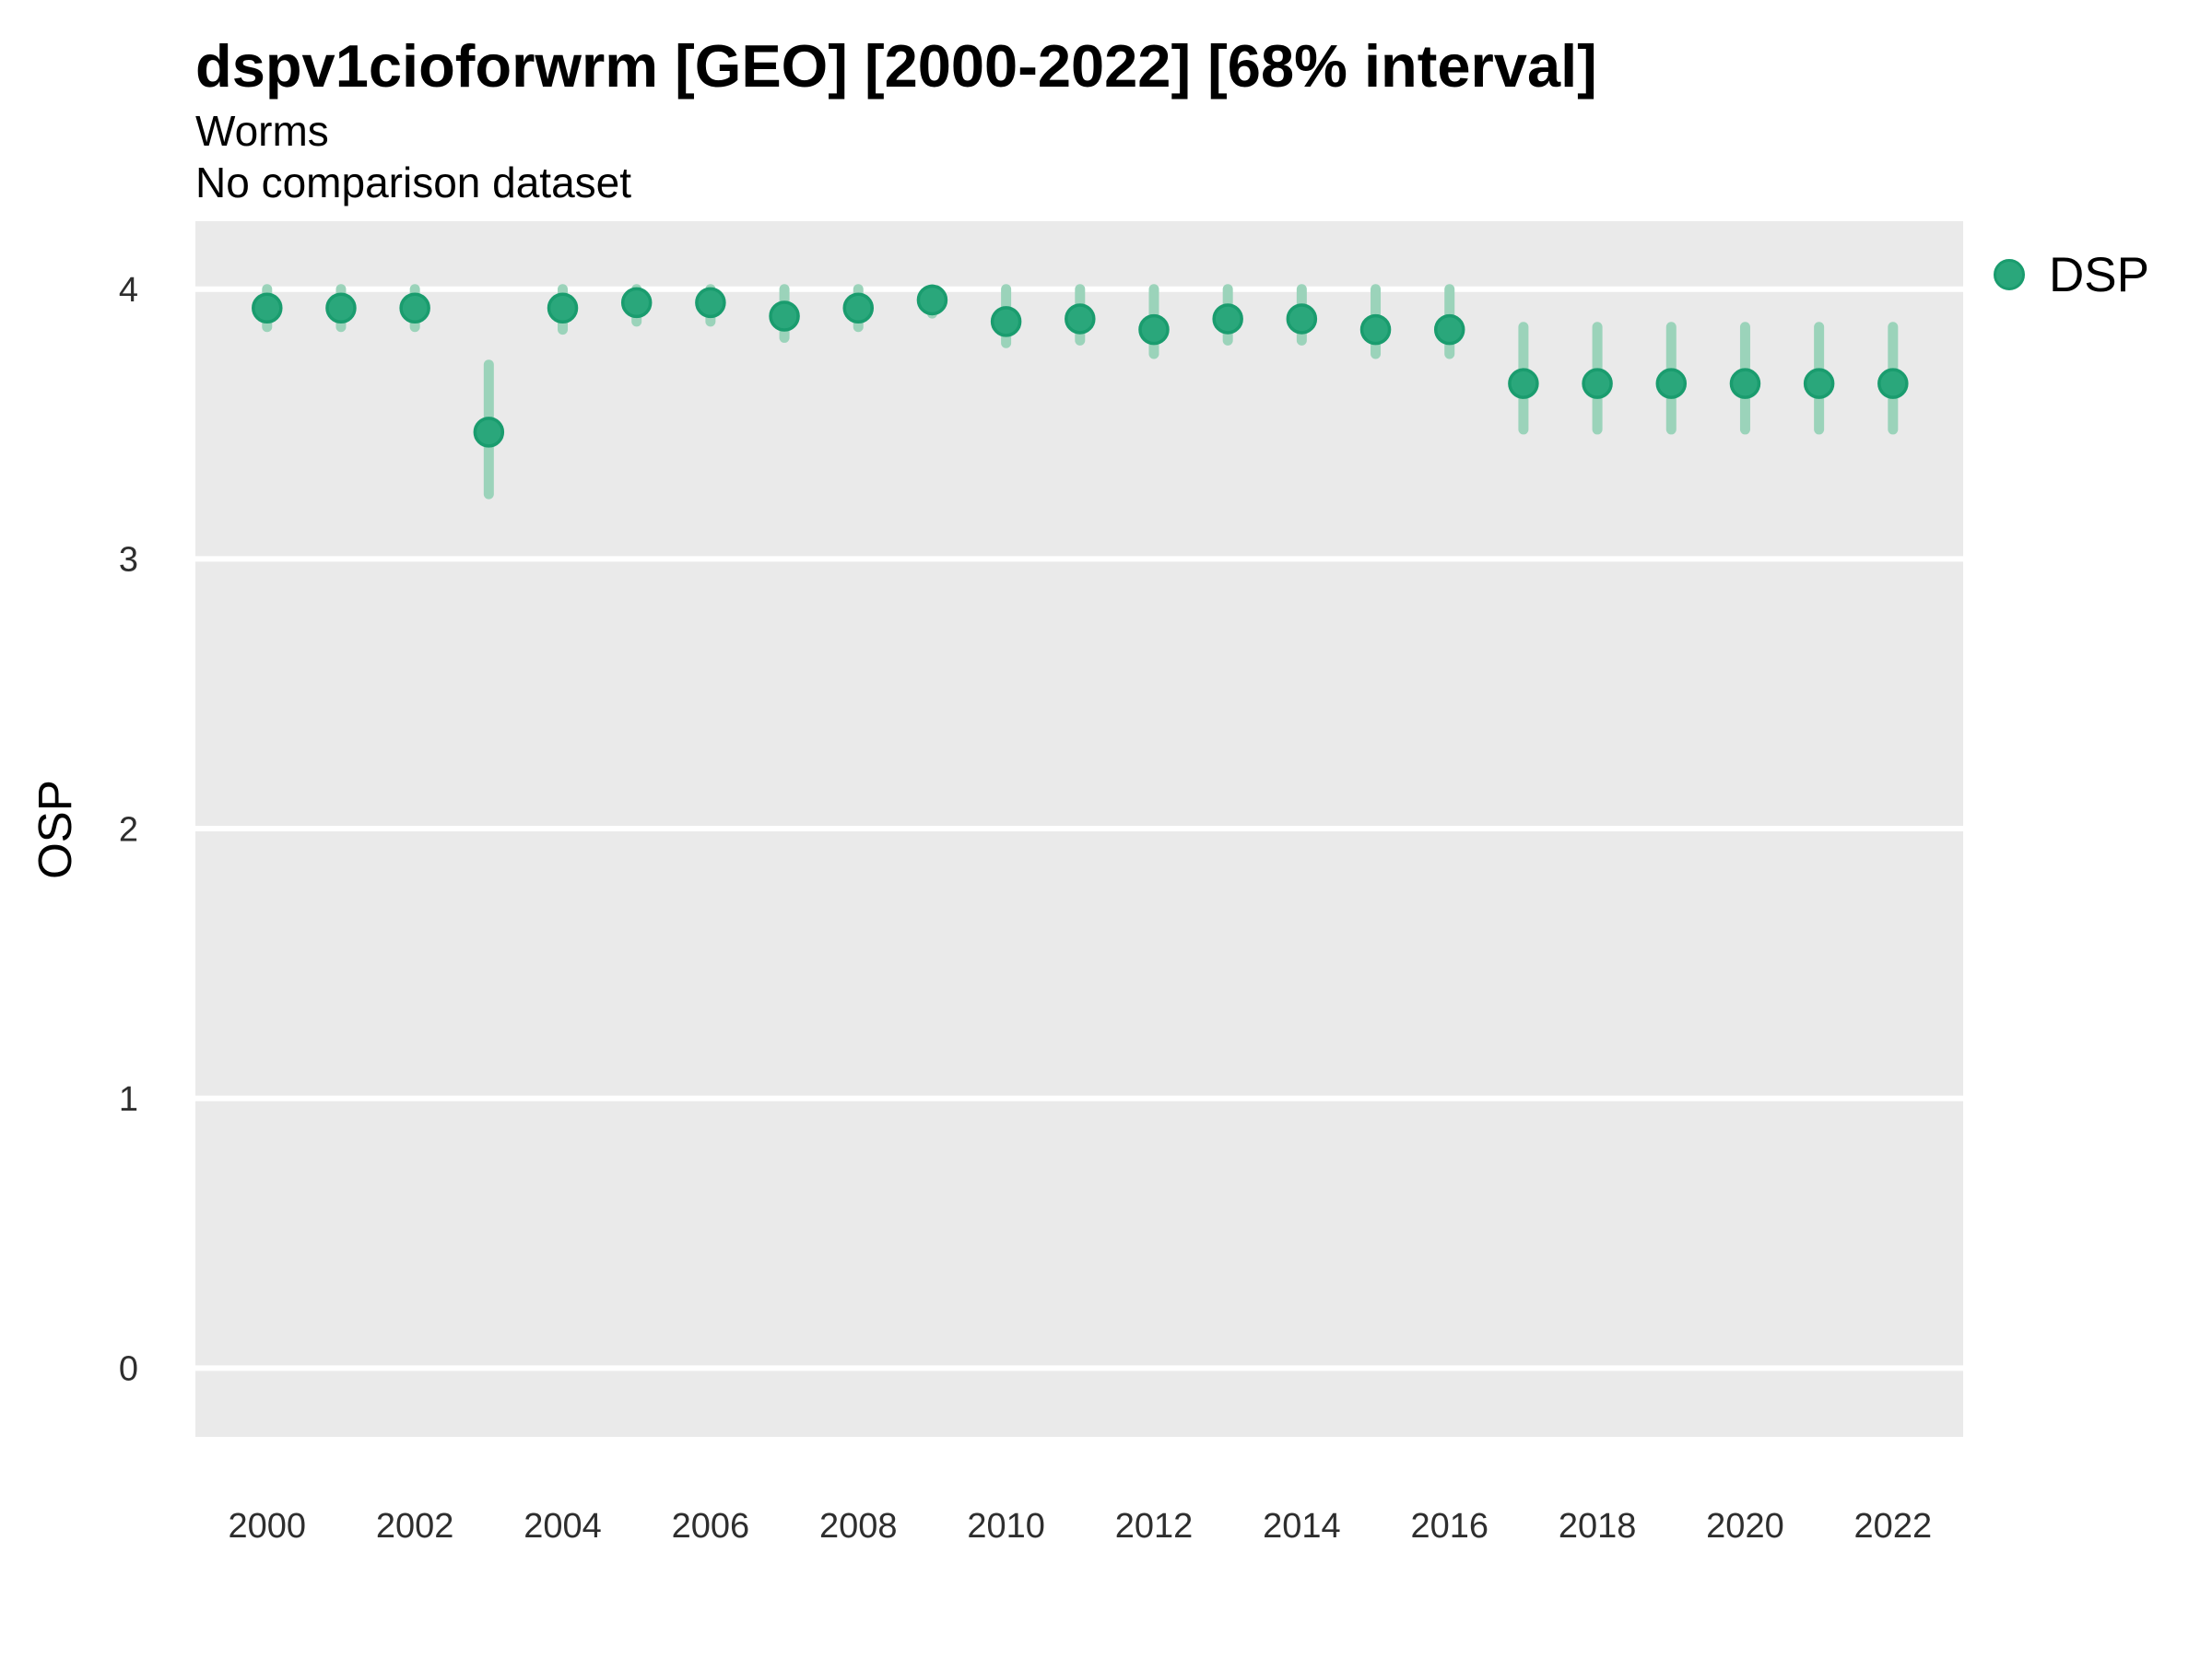  I want to click on x-tick-label: 2000, so click(268, 1526).